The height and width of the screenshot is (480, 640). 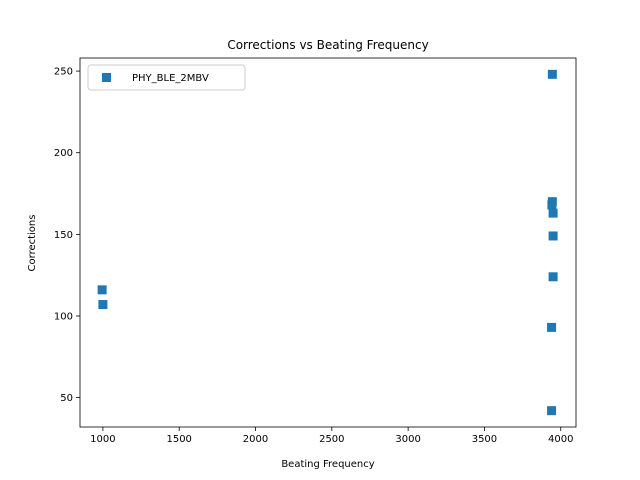 What do you see at coordinates (331, 439) in the screenshot?
I see `x-tick-label: 2500` at bounding box center [331, 439].